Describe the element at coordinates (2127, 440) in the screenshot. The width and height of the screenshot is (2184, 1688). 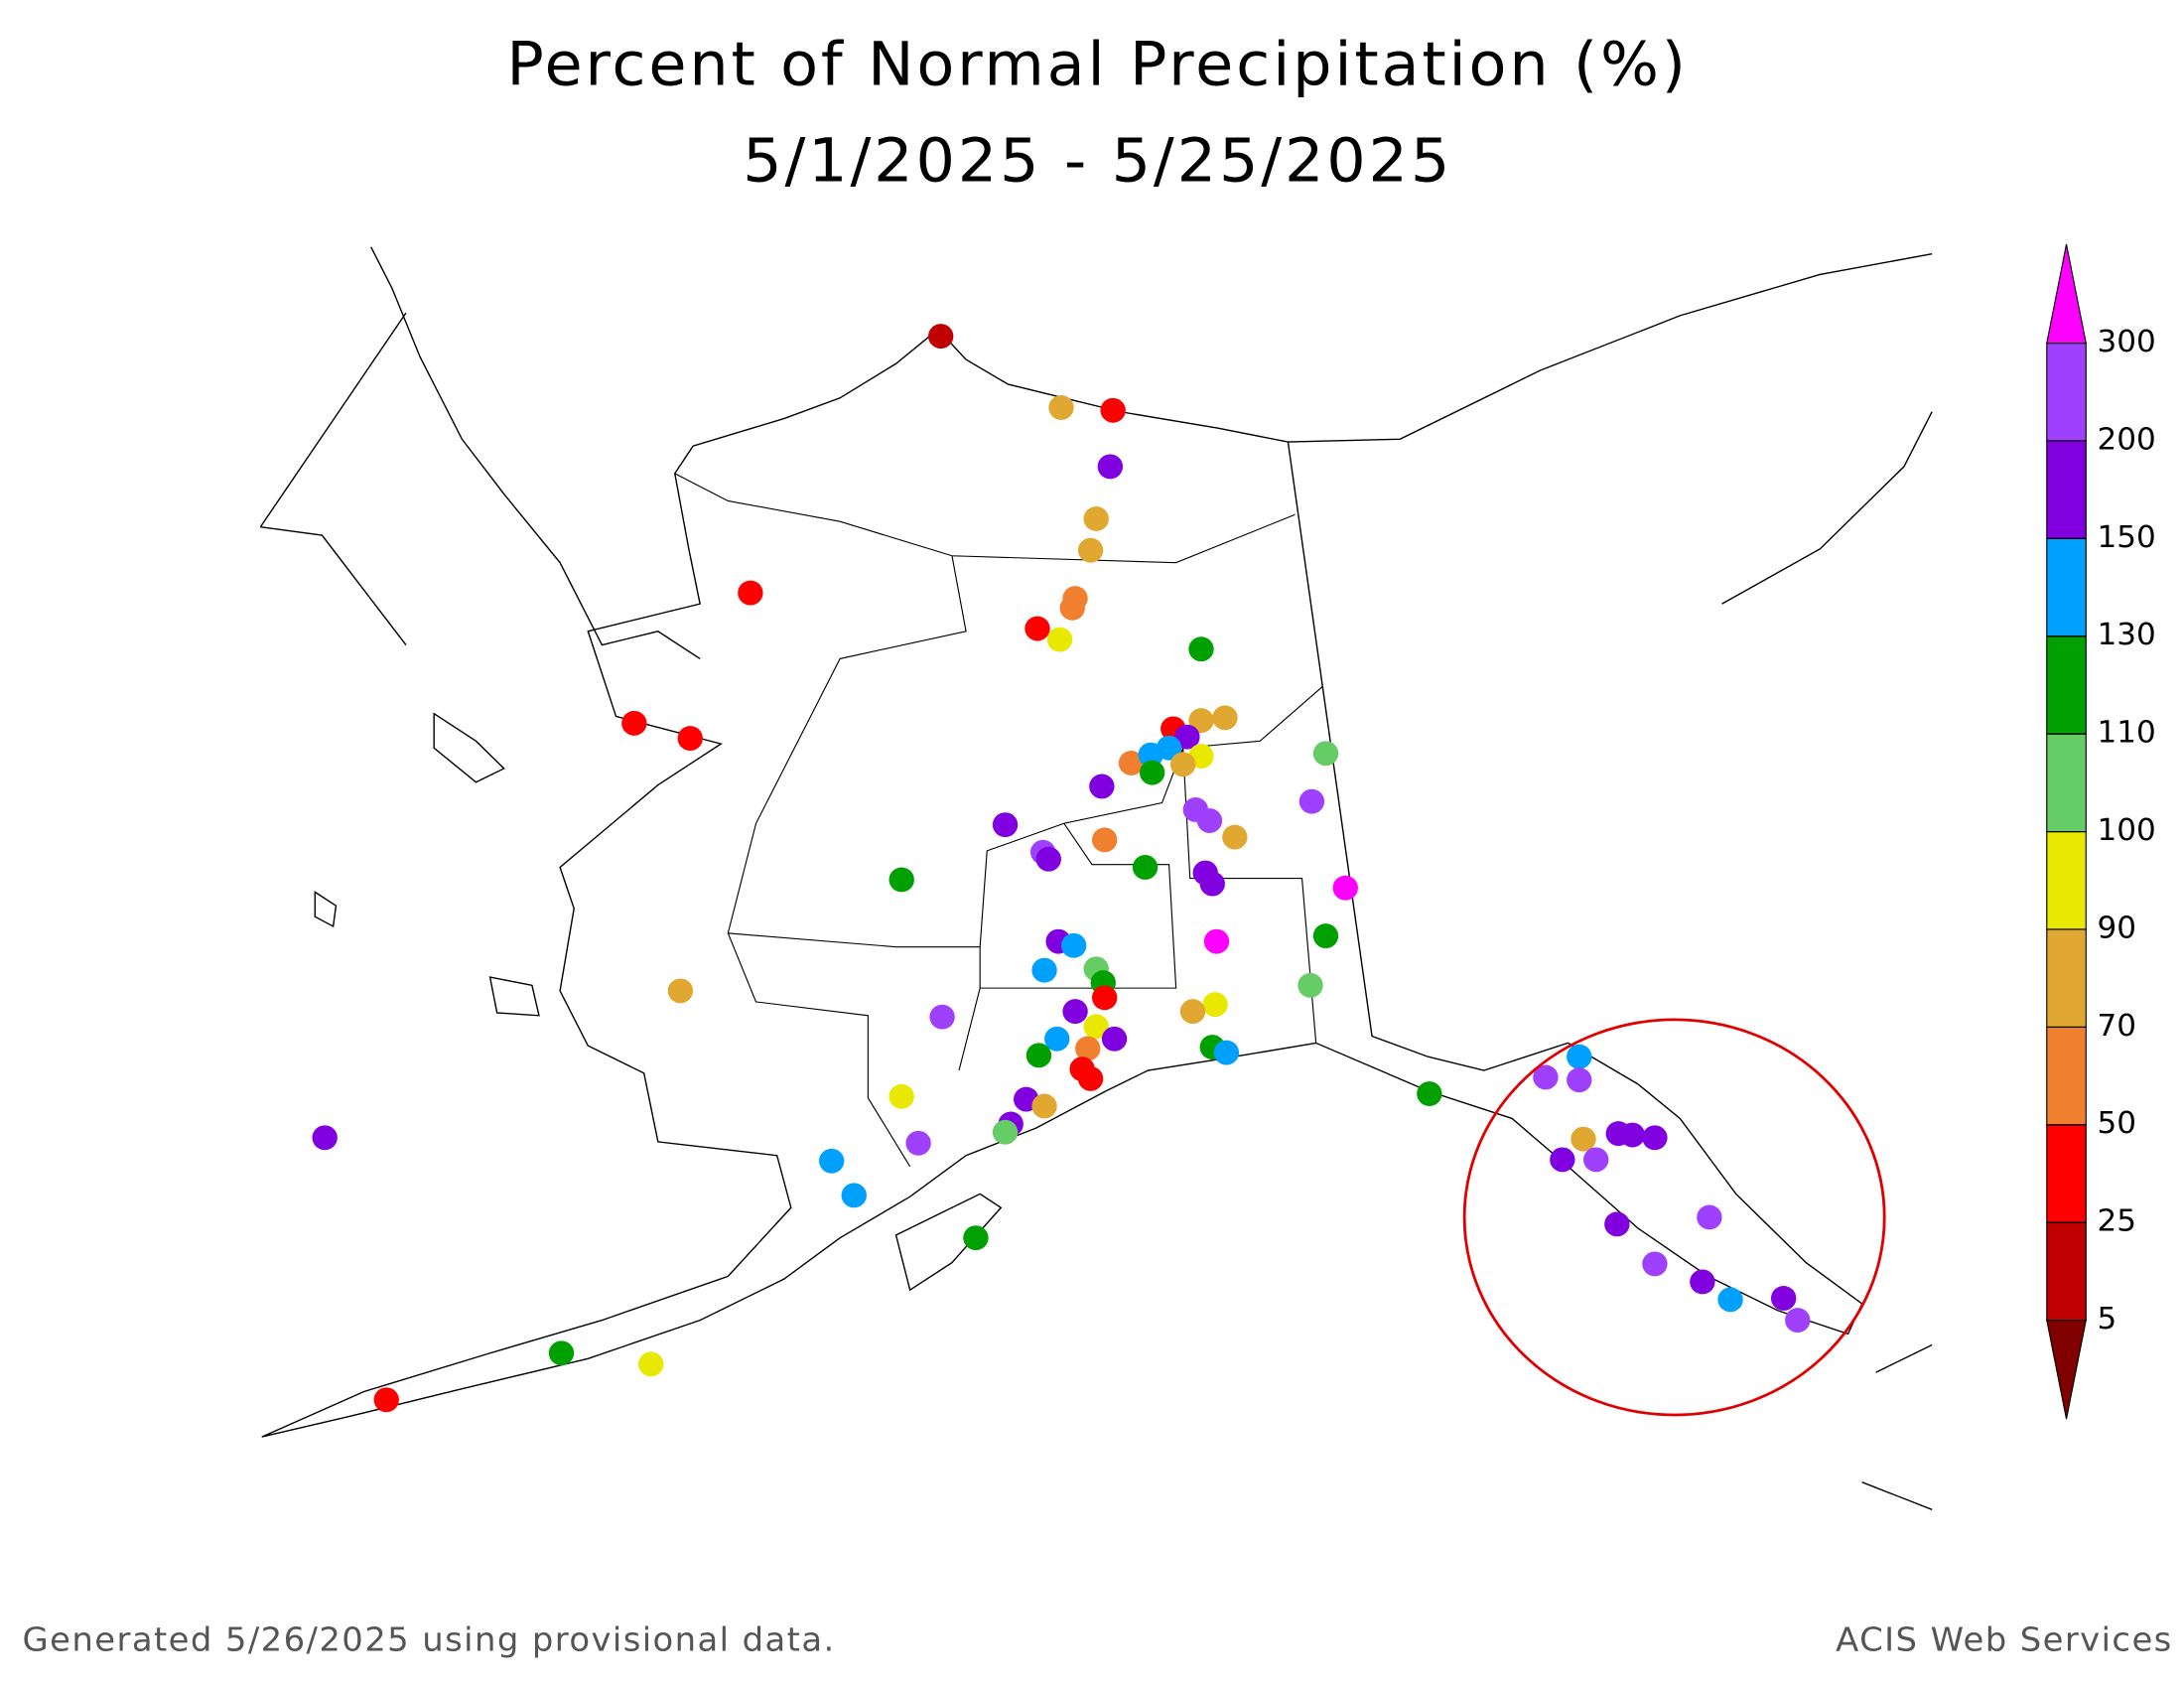
I see `colorbar-label: 200` at that location.